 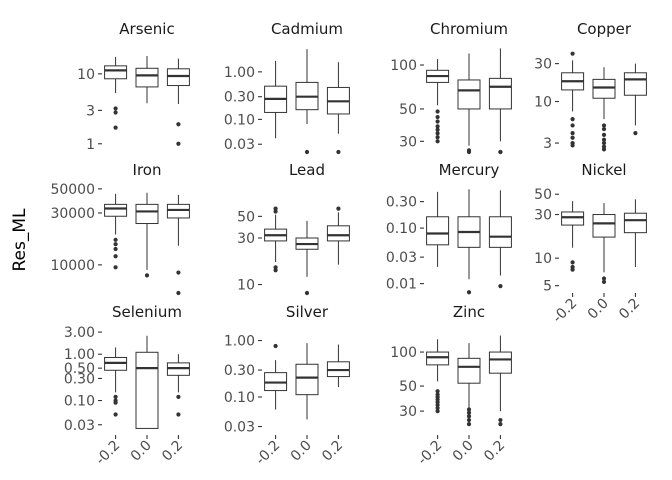 What do you see at coordinates (293, 228) in the screenshot?
I see `panel-lead: Lead 10 30 50` at bounding box center [293, 228].